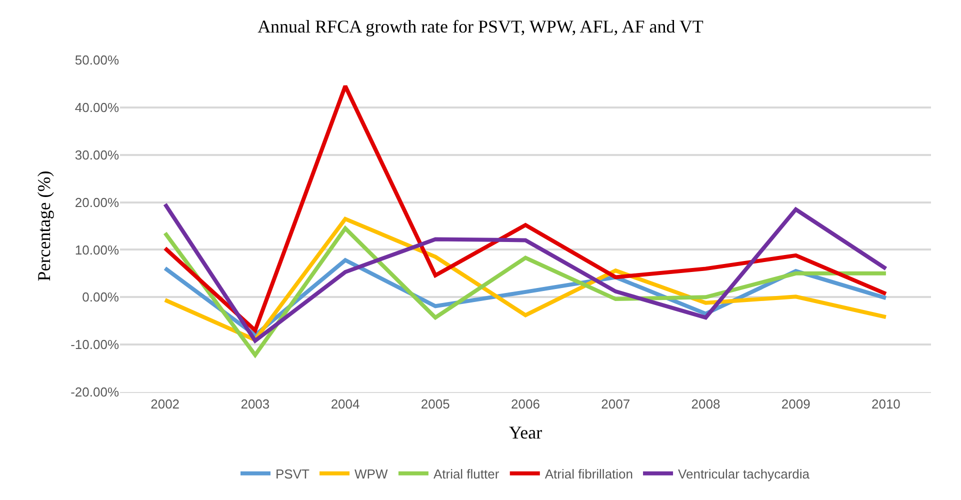 The height and width of the screenshot is (500, 961). Describe the element at coordinates (95, 344) in the screenshot. I see `y-tick-label: -10.00%` at that location.